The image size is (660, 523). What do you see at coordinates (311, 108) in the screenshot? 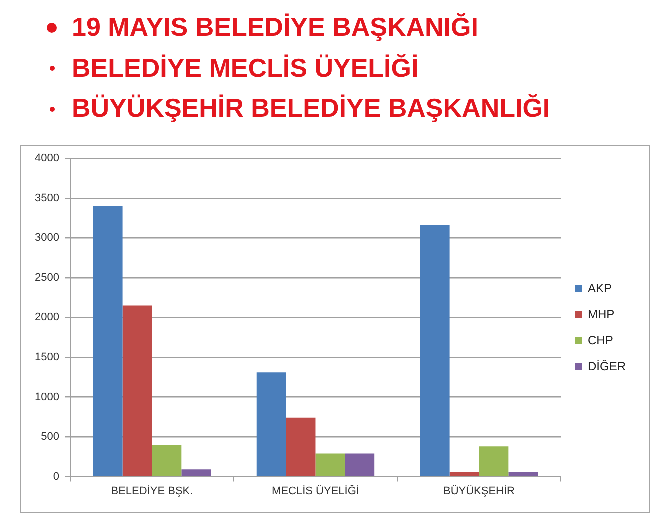
I see `text: BÜYÜKŞEHİR BELEDİYE BAŞKANLIĞI` at bounding box center [311, 108].